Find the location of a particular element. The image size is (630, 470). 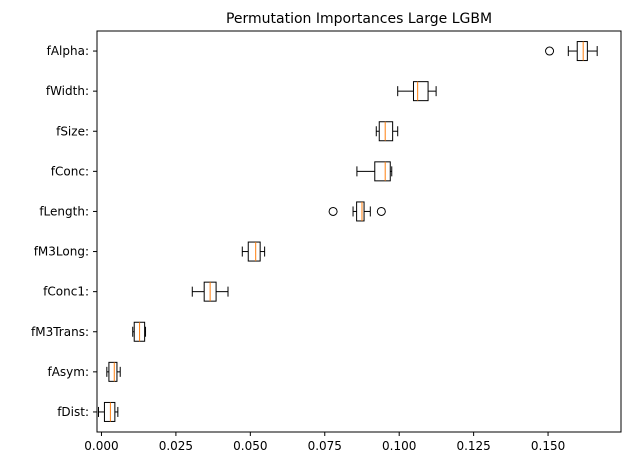

y-tick-label: fConc: is located at coordinates (70, 171).